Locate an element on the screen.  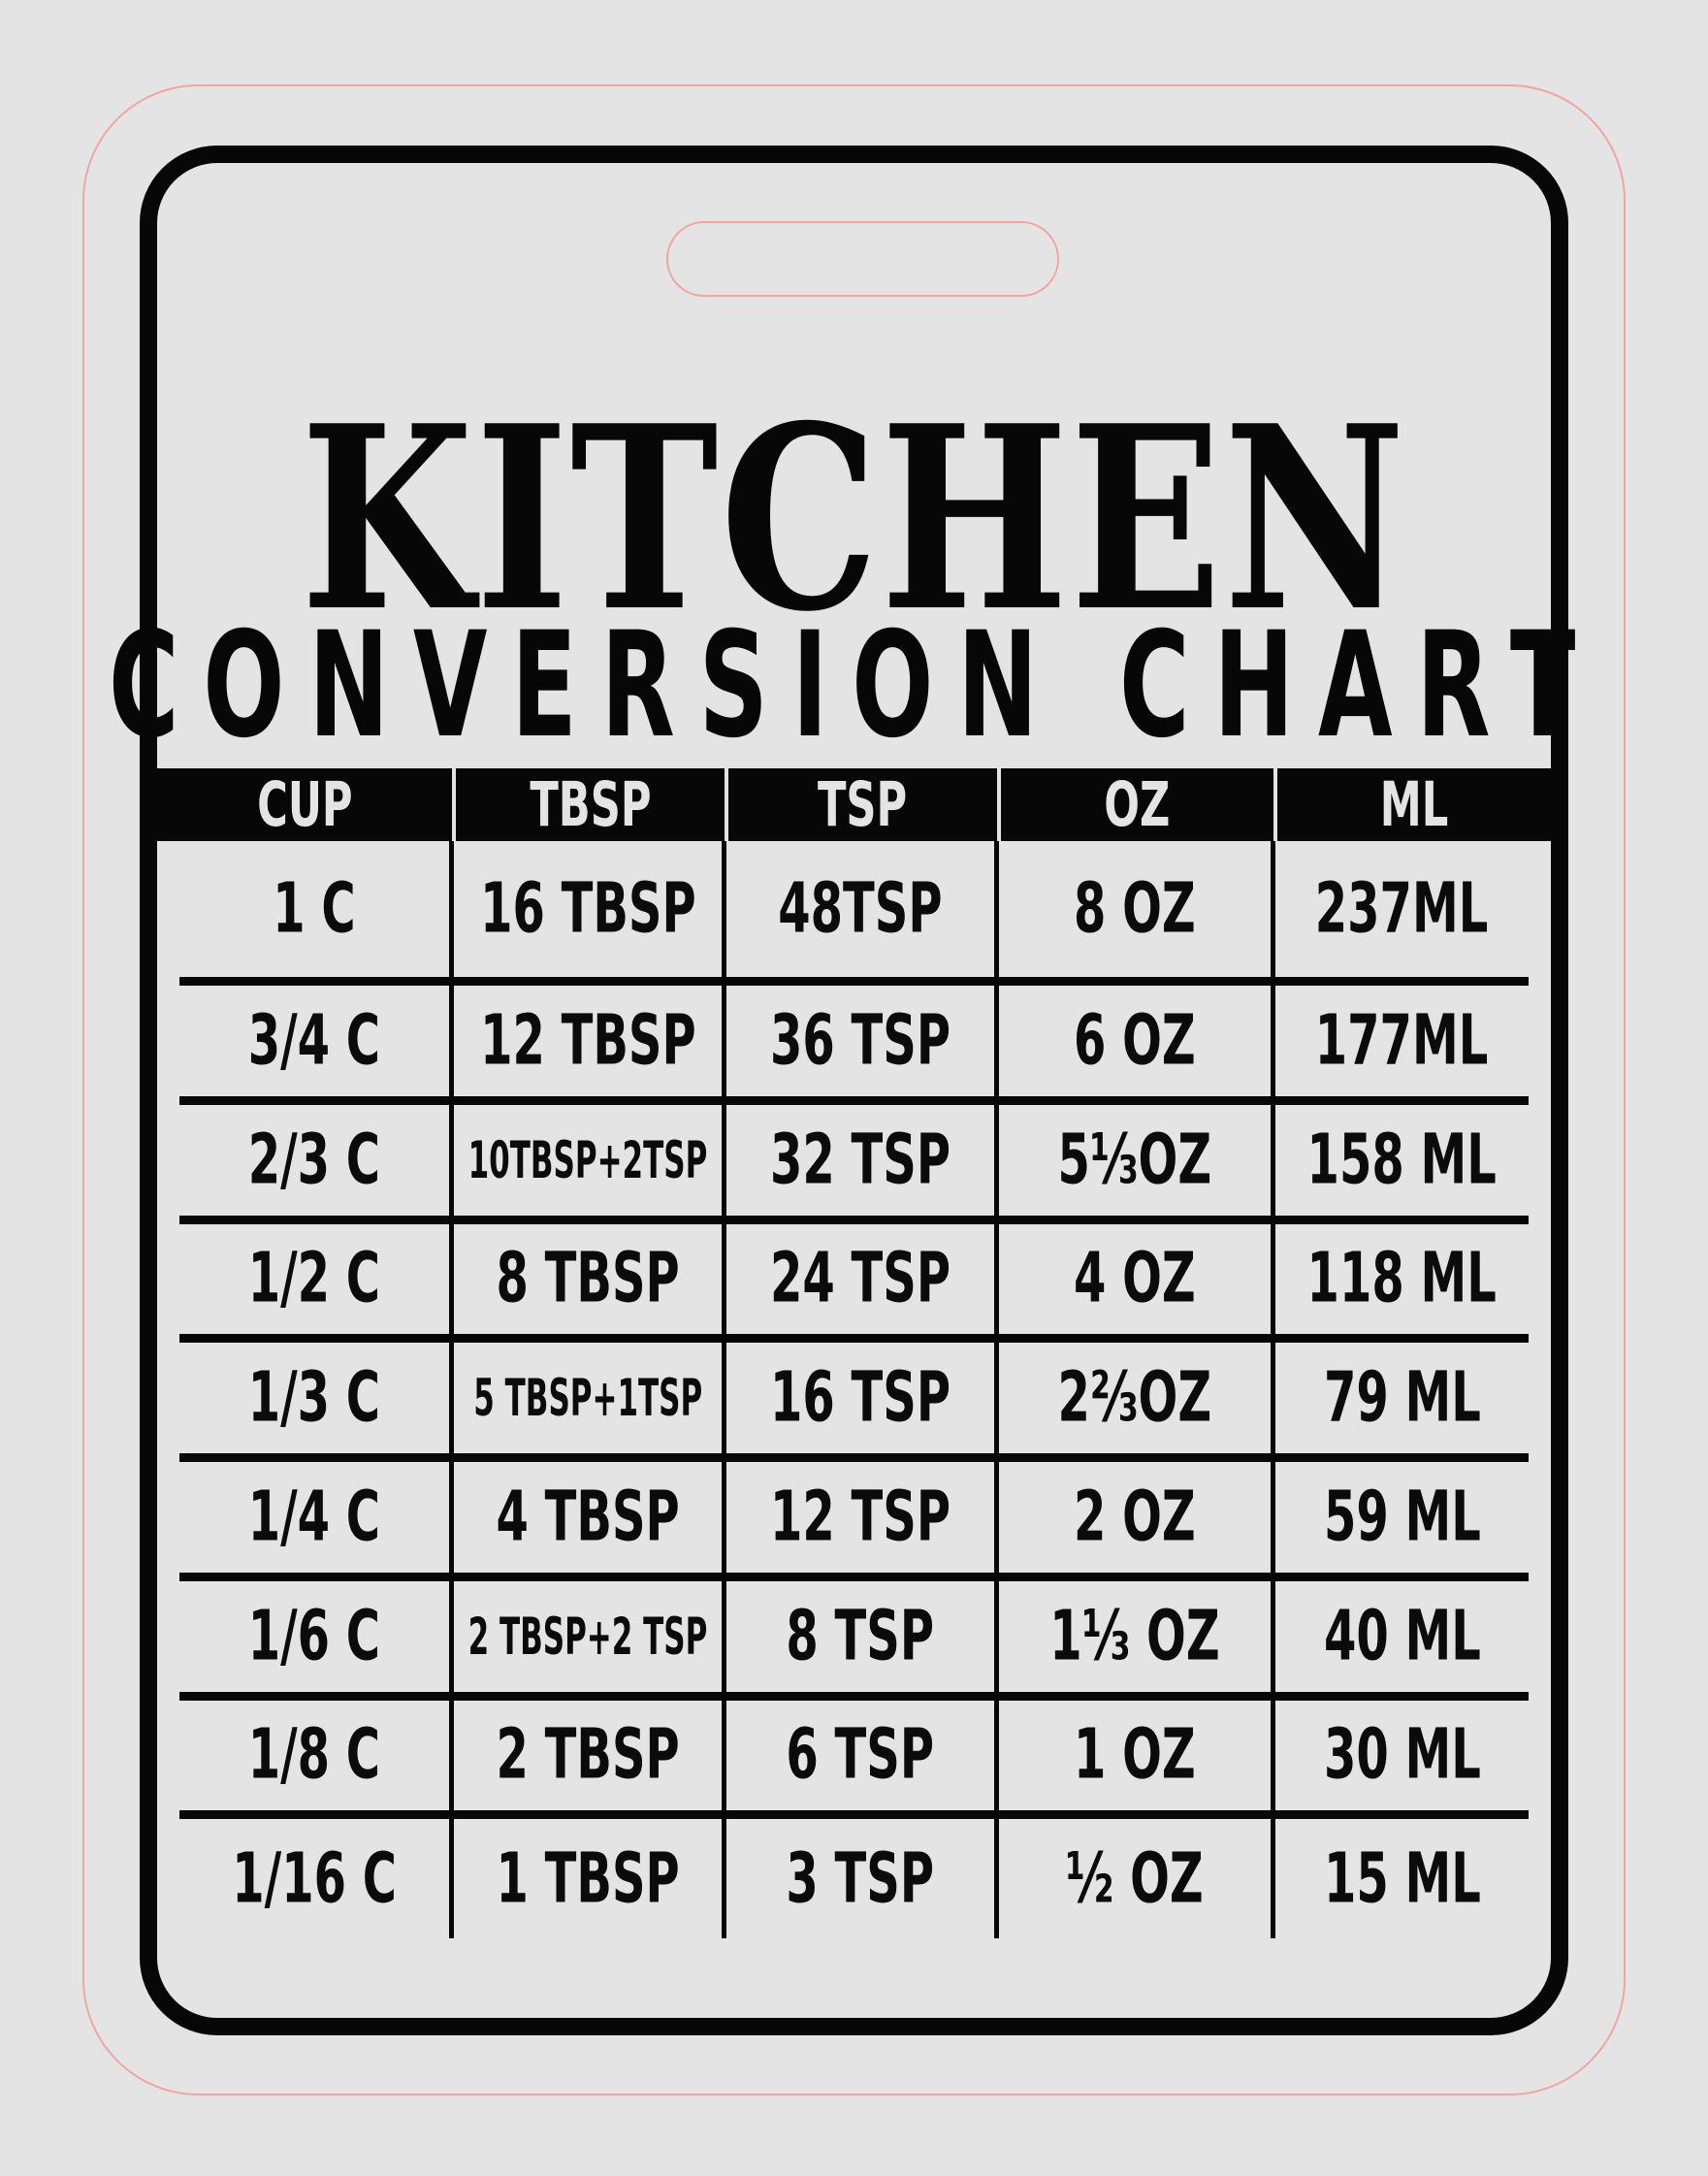
table-cell: 6 TSP is located at coordinates (863, 1760).